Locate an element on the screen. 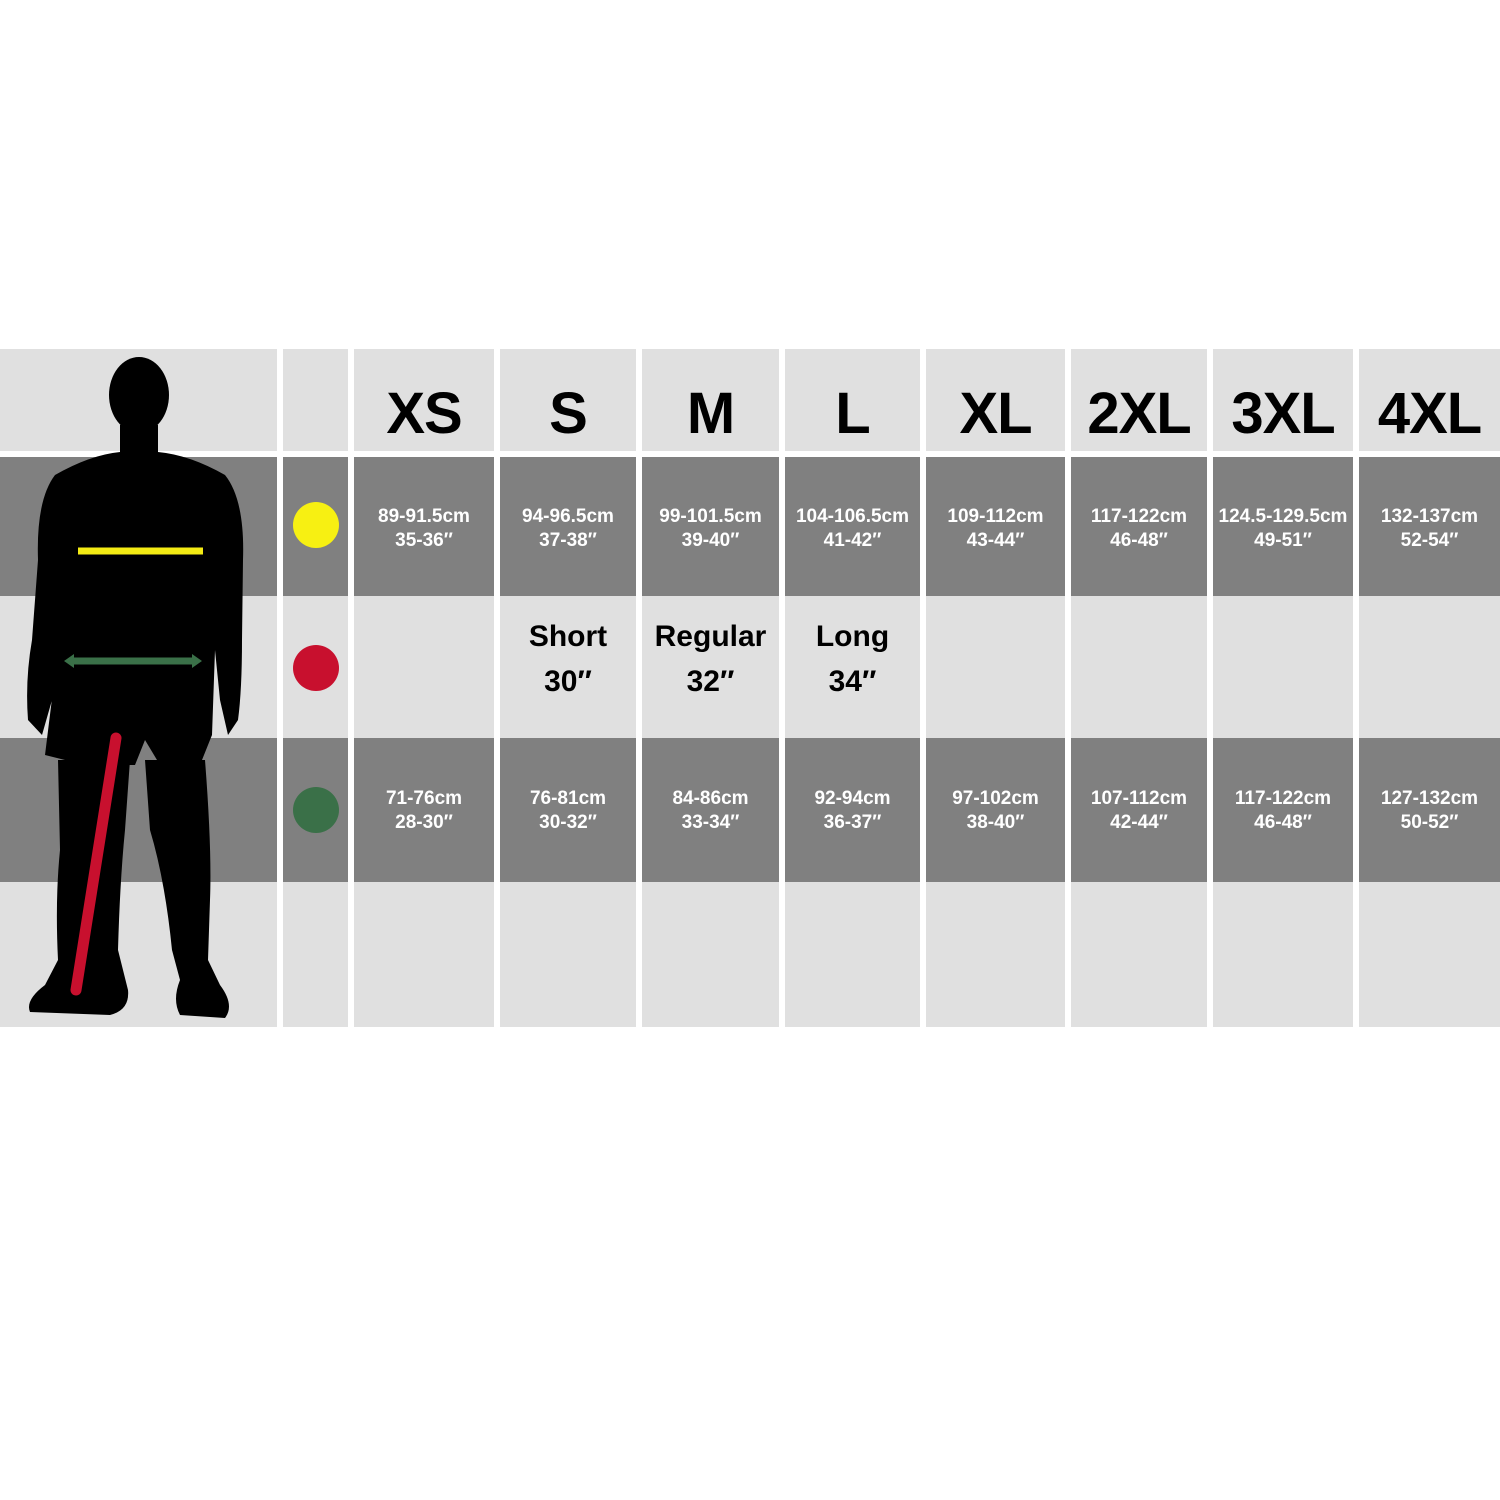 Image resolution: width=1500 pixels, height=1500 pixels. chest-value: 89-91.5cm is located at coordinates (424, 516).